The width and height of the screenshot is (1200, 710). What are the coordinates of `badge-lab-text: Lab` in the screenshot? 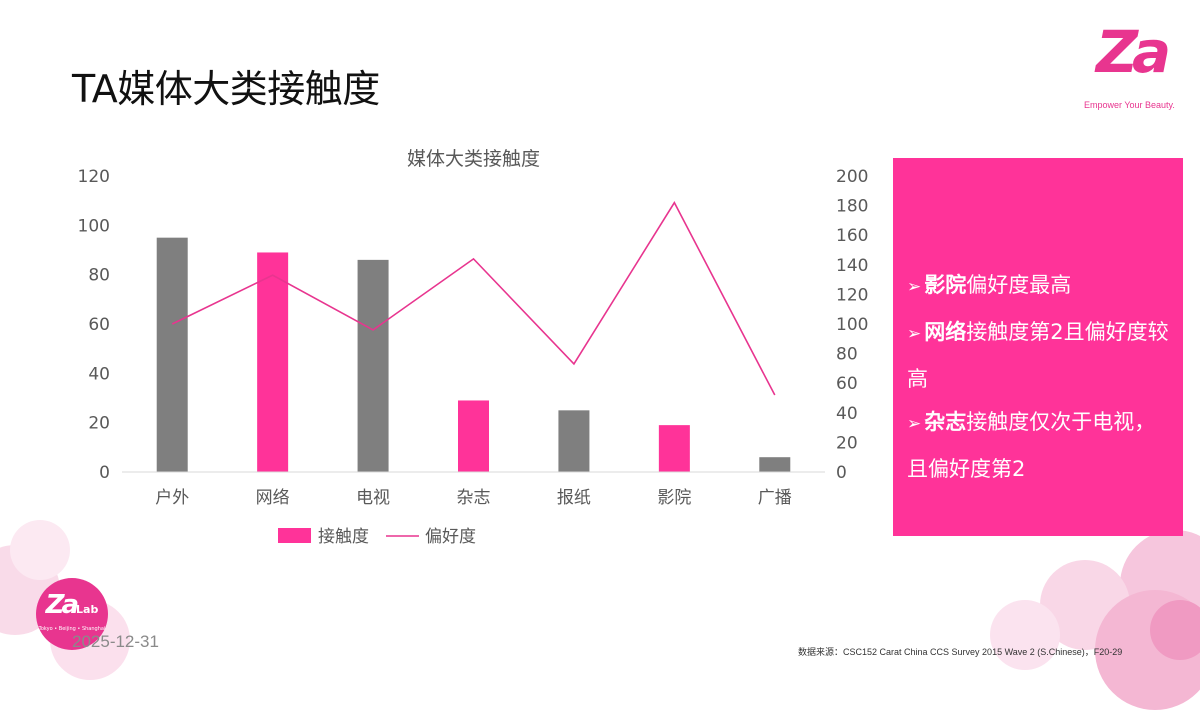 It's located at (87, 609).